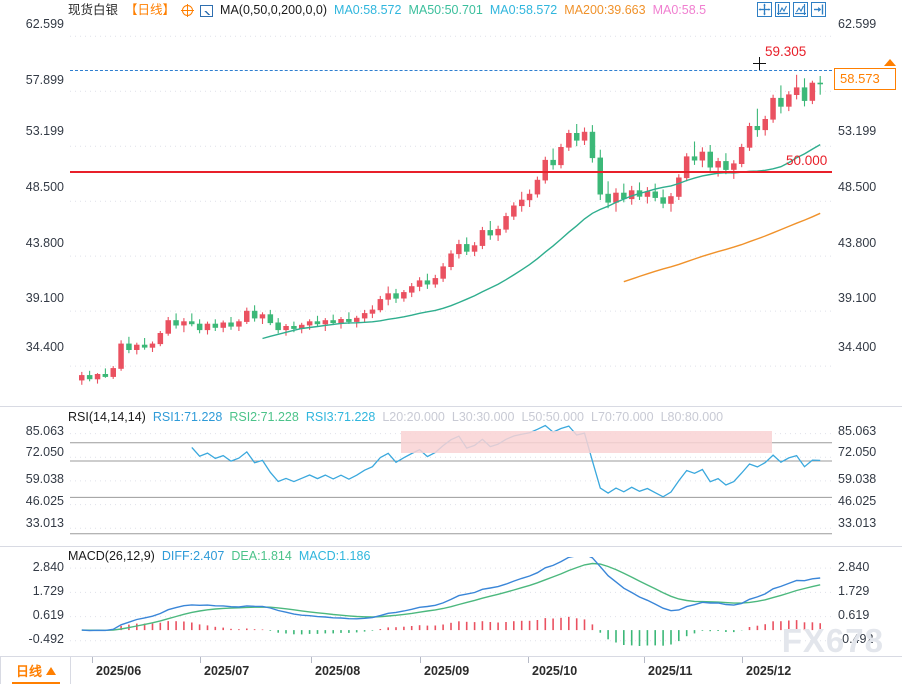  I want to click on price-axis-tick-left-6: 34.400, so click(44, 347).